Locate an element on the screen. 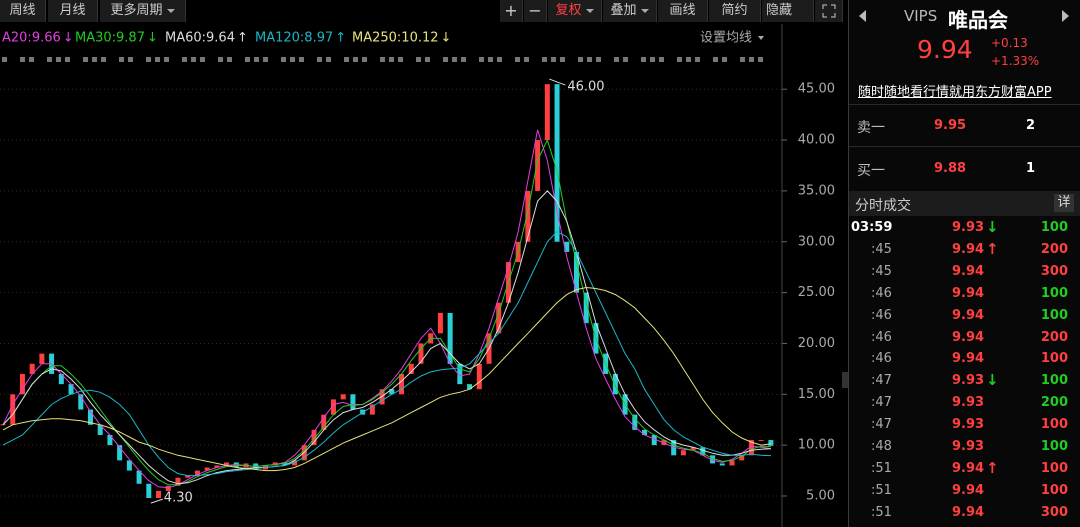 This screenshot has width=1080, height=527. promo-link: 随时随地看行情就用东方财富APP is located at coordinates (955, 92).